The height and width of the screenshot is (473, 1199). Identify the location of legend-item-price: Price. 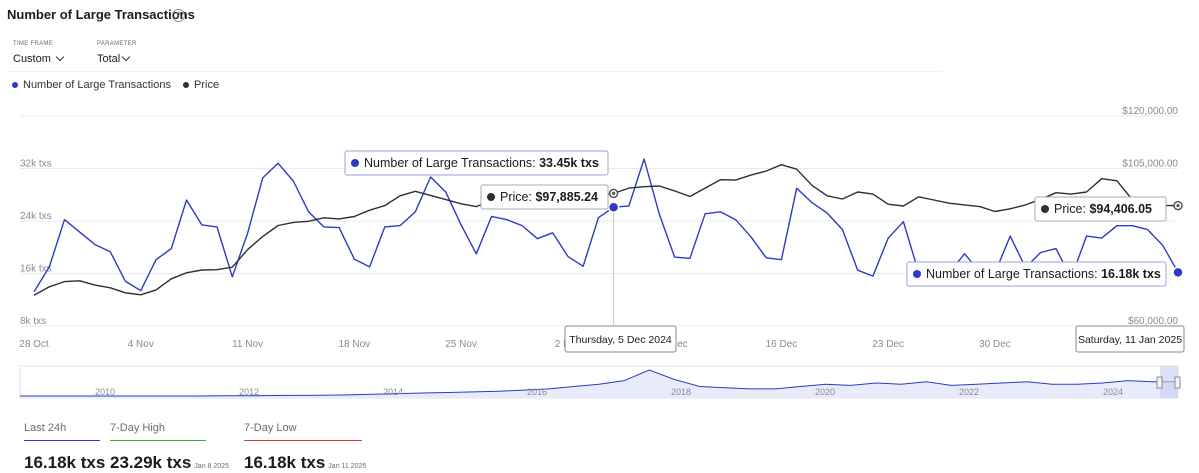
(201, 85).